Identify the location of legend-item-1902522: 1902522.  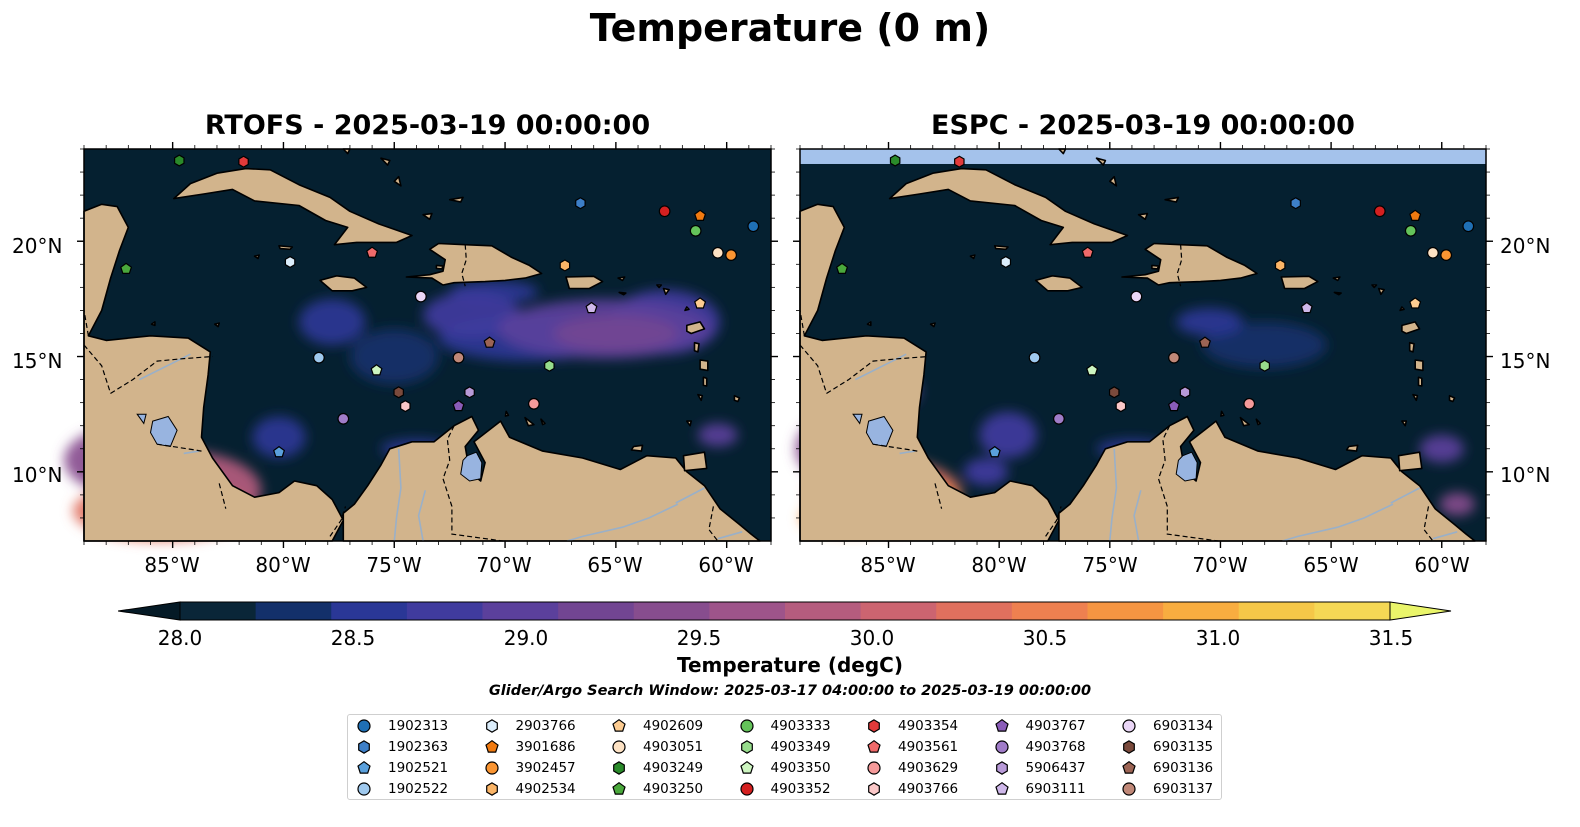
(401, 789).